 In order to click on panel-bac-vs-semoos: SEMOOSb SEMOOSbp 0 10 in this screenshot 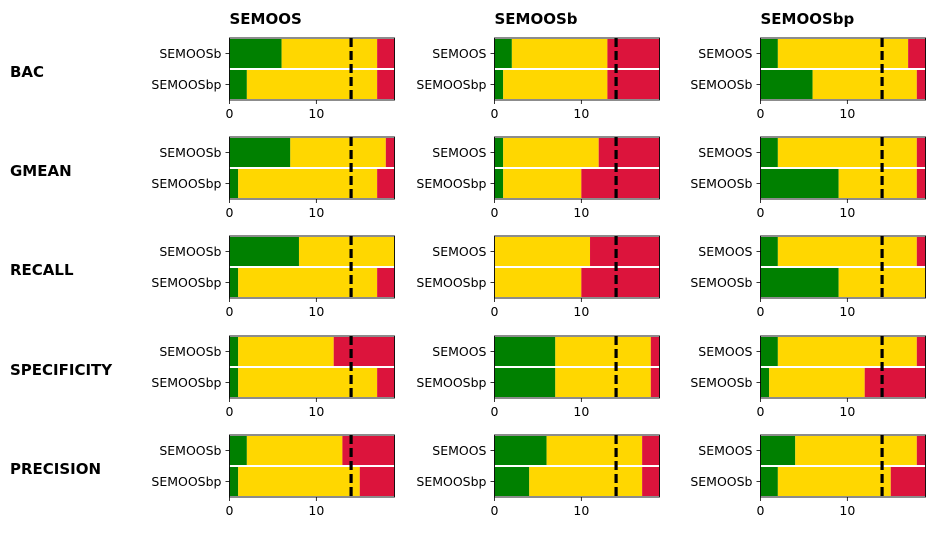, I will do `click(273, 79)`.